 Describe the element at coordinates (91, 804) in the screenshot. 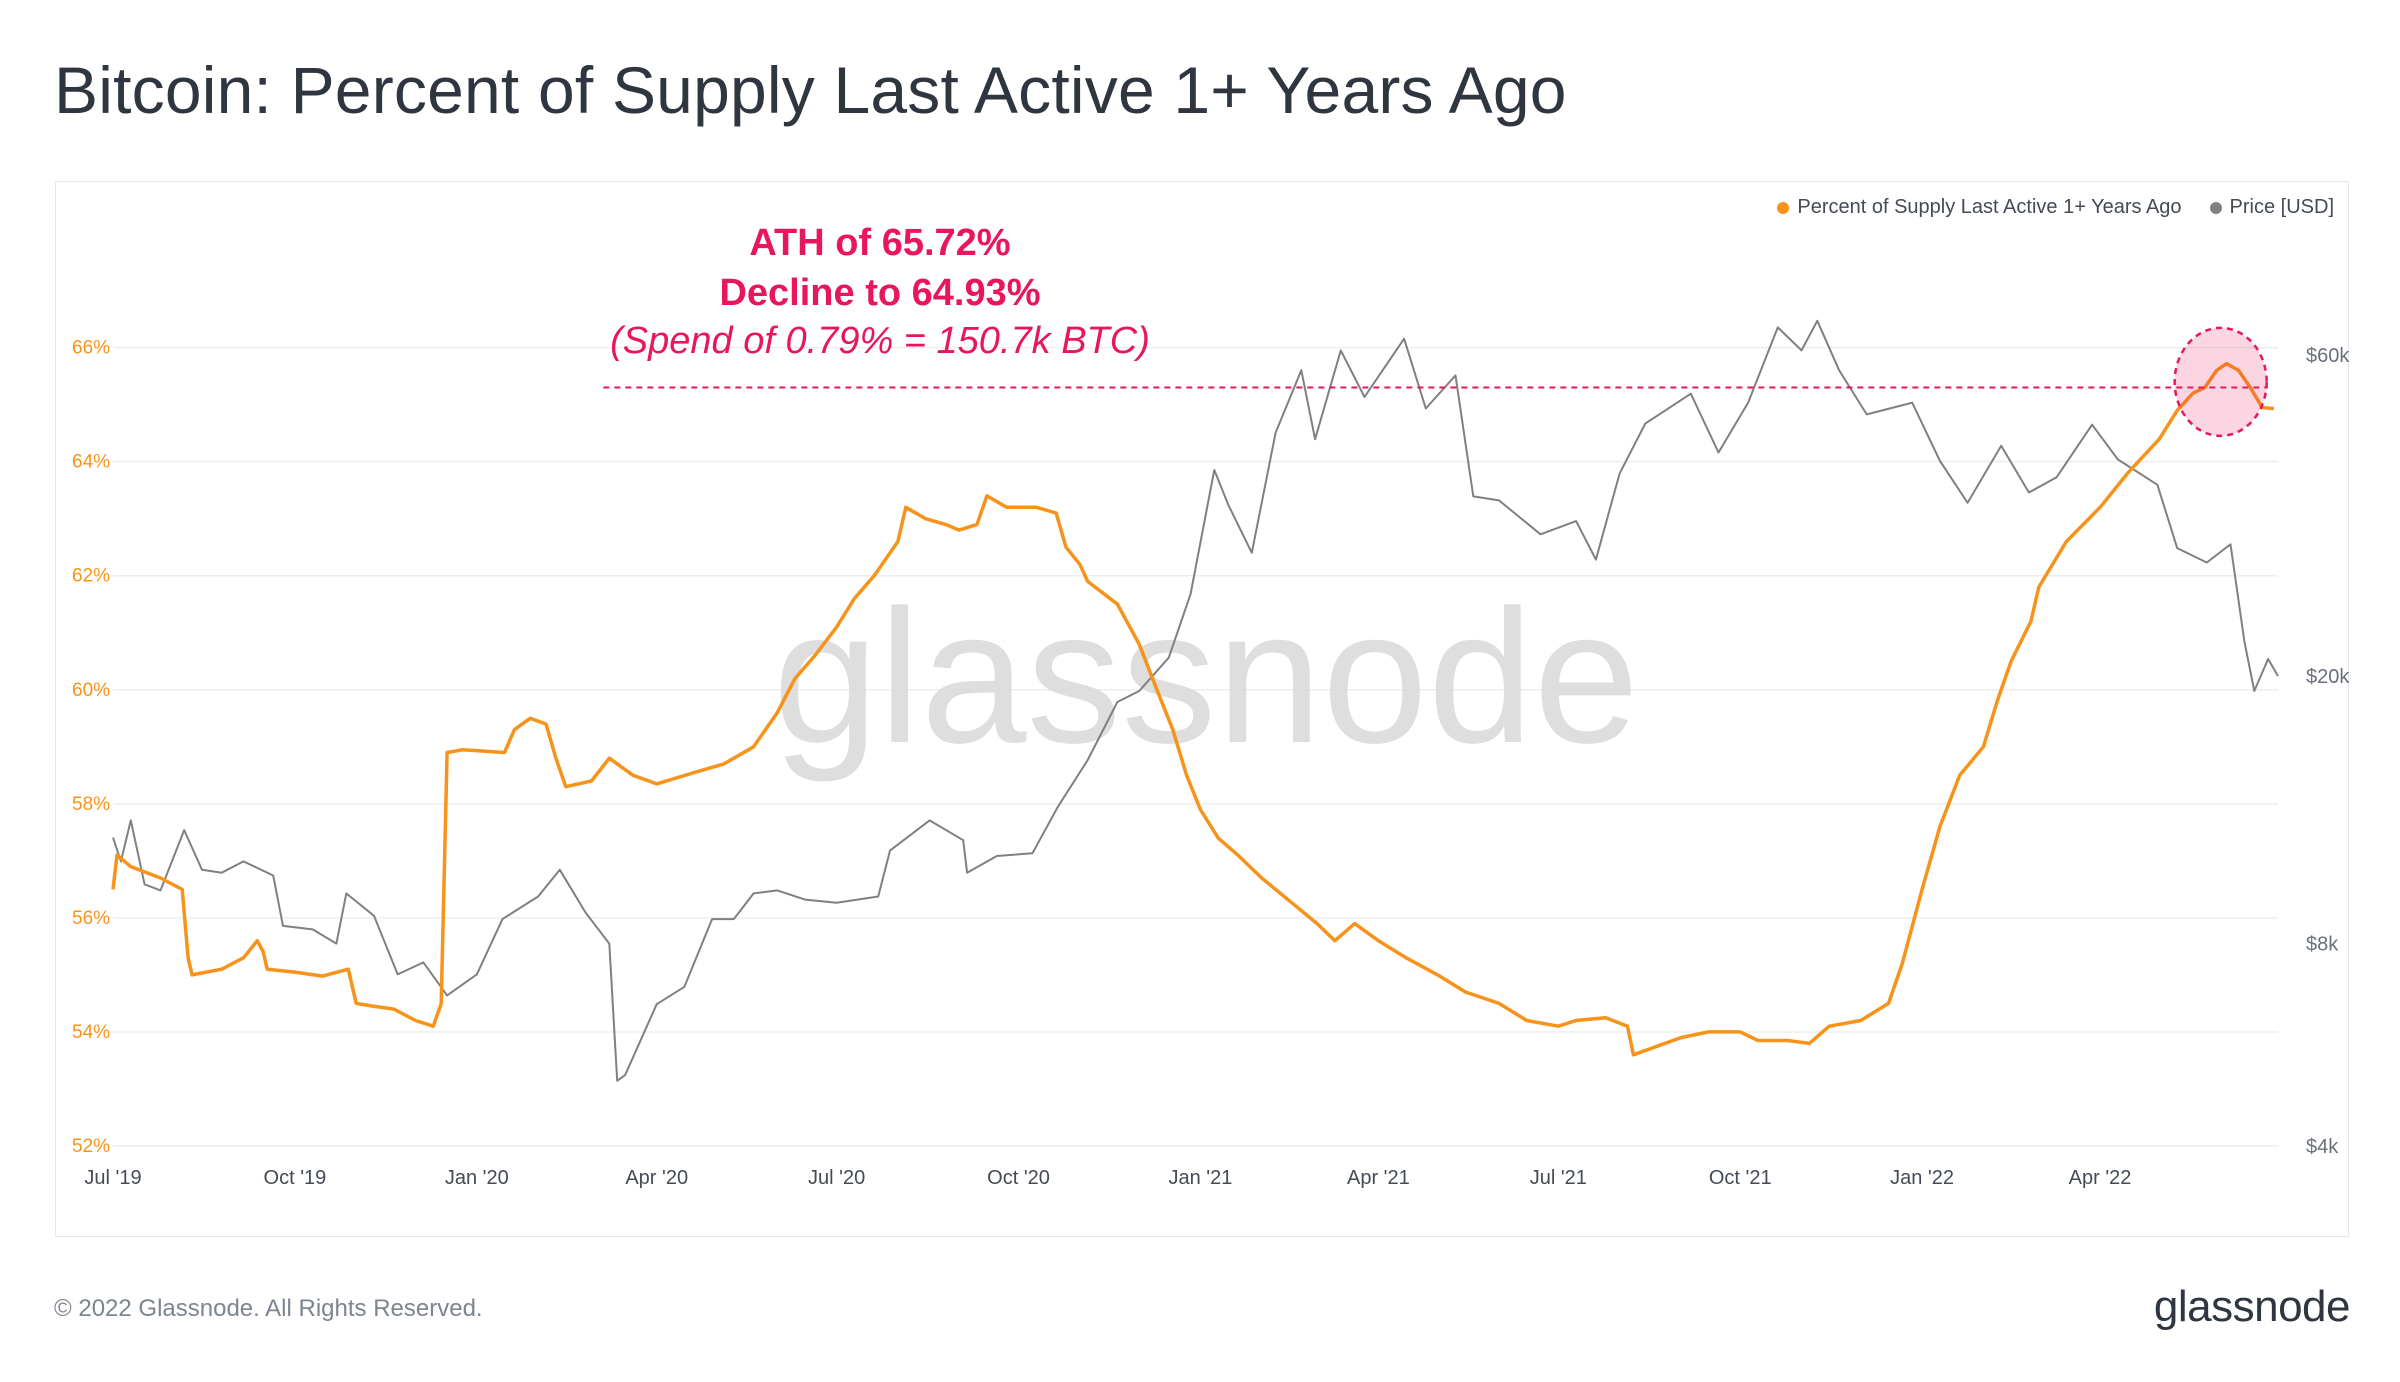

I see `y-left-tick-label: 58%` at that location.